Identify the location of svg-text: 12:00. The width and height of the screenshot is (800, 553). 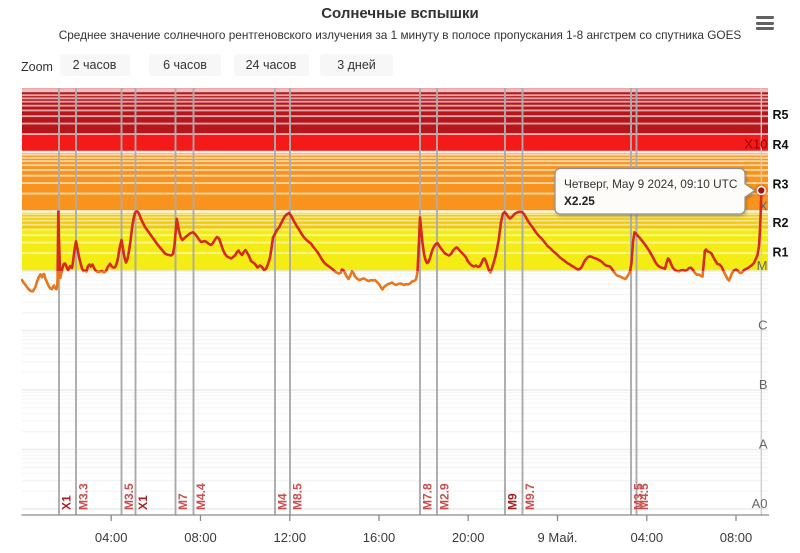
(290, 537).